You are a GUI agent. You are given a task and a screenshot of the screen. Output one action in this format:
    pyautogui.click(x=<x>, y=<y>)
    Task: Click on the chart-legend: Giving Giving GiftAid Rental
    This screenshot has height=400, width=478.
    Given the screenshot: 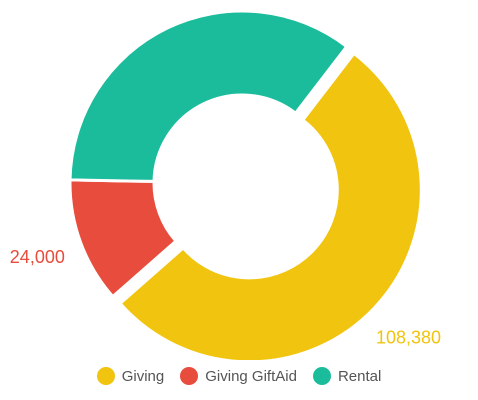 What is the action you would take?
    pyautogui.click(x=239, y=376)
    